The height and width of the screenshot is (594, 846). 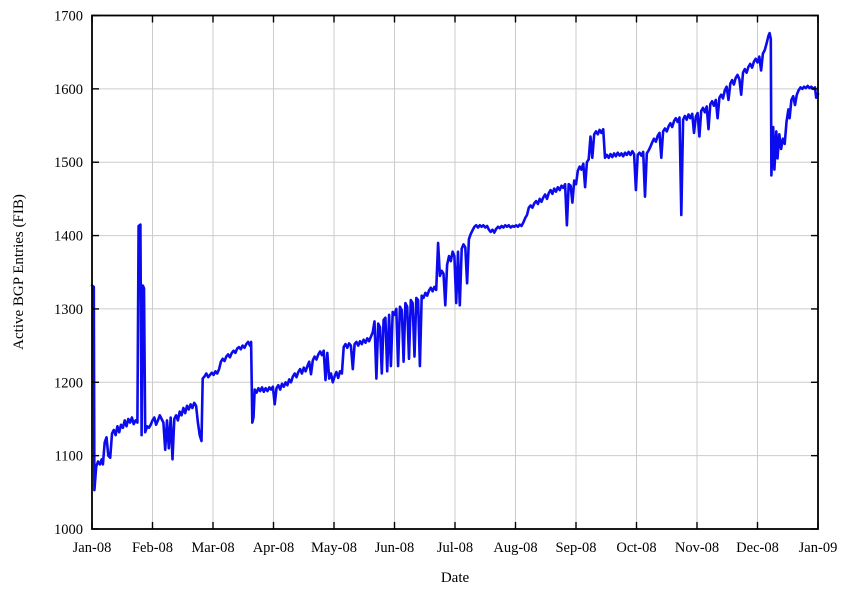 What do you see at coordinates (68, 530) in the screenshot?
I see `y-tick-label: 1000` at bounding box center [68, 530].